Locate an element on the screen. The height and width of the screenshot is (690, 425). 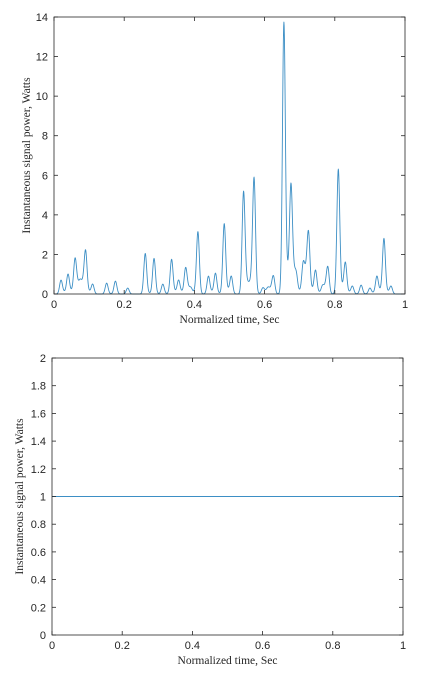
y-tick-label: 0.6 is located at coordinates (38, 553).